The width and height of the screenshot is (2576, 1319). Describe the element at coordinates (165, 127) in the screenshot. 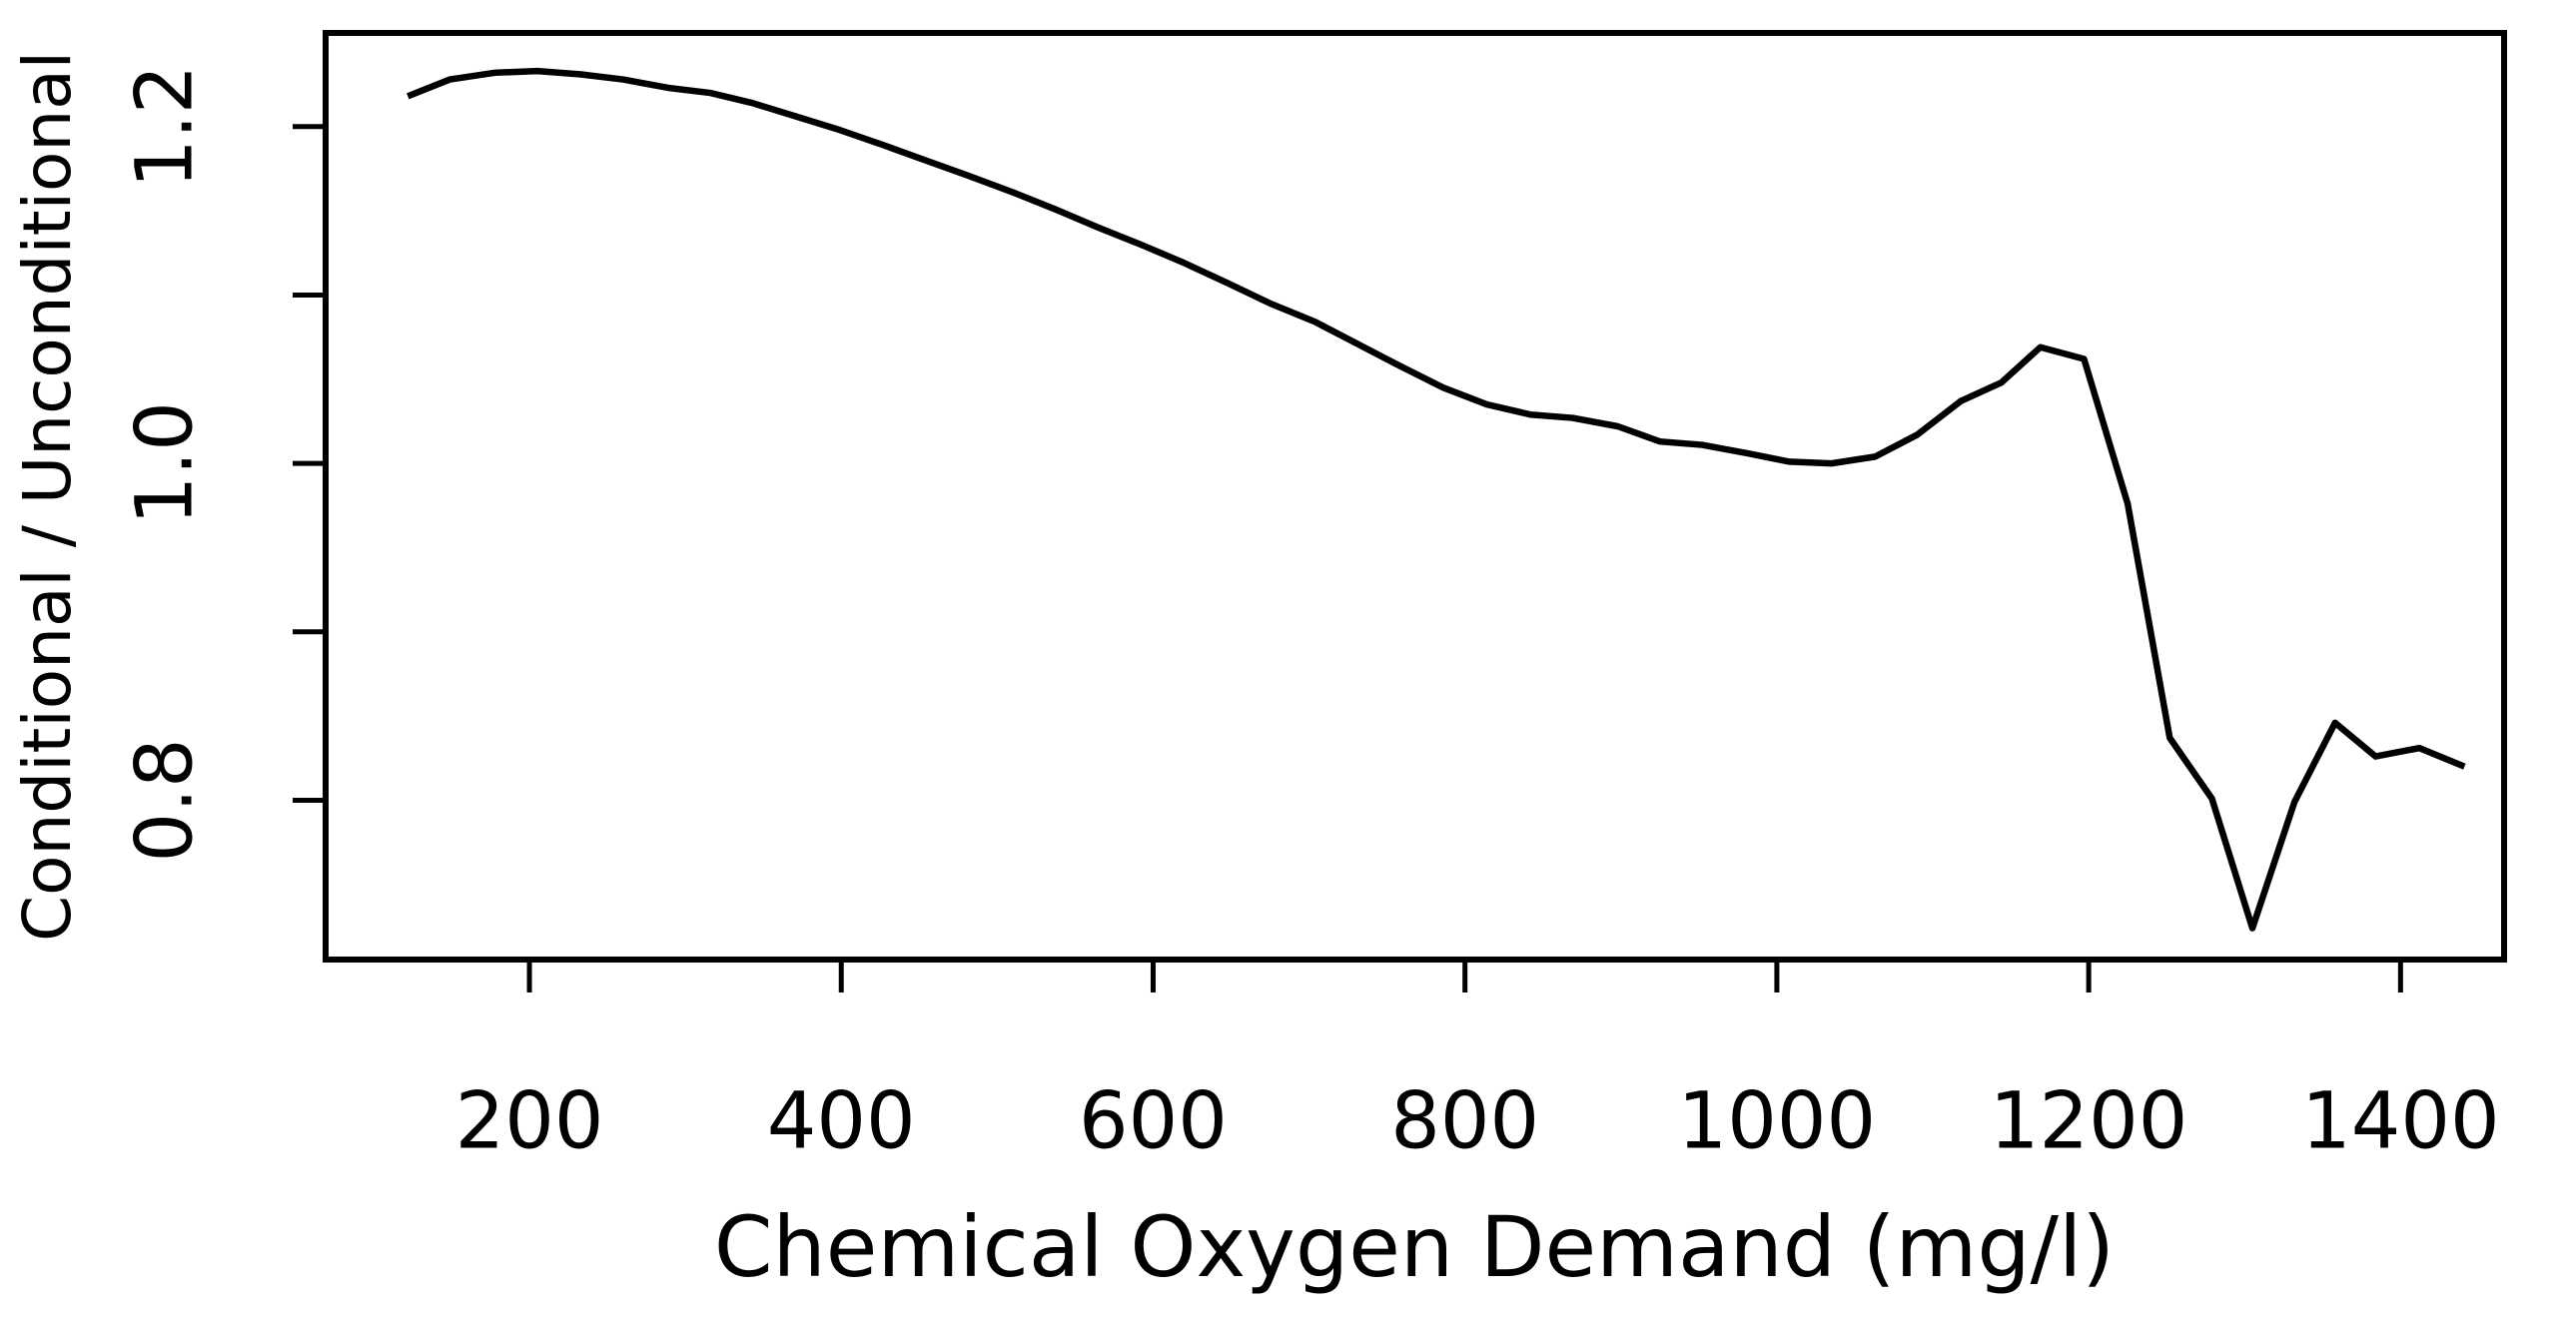

I see `y-tick-label: 1.2` at that location.